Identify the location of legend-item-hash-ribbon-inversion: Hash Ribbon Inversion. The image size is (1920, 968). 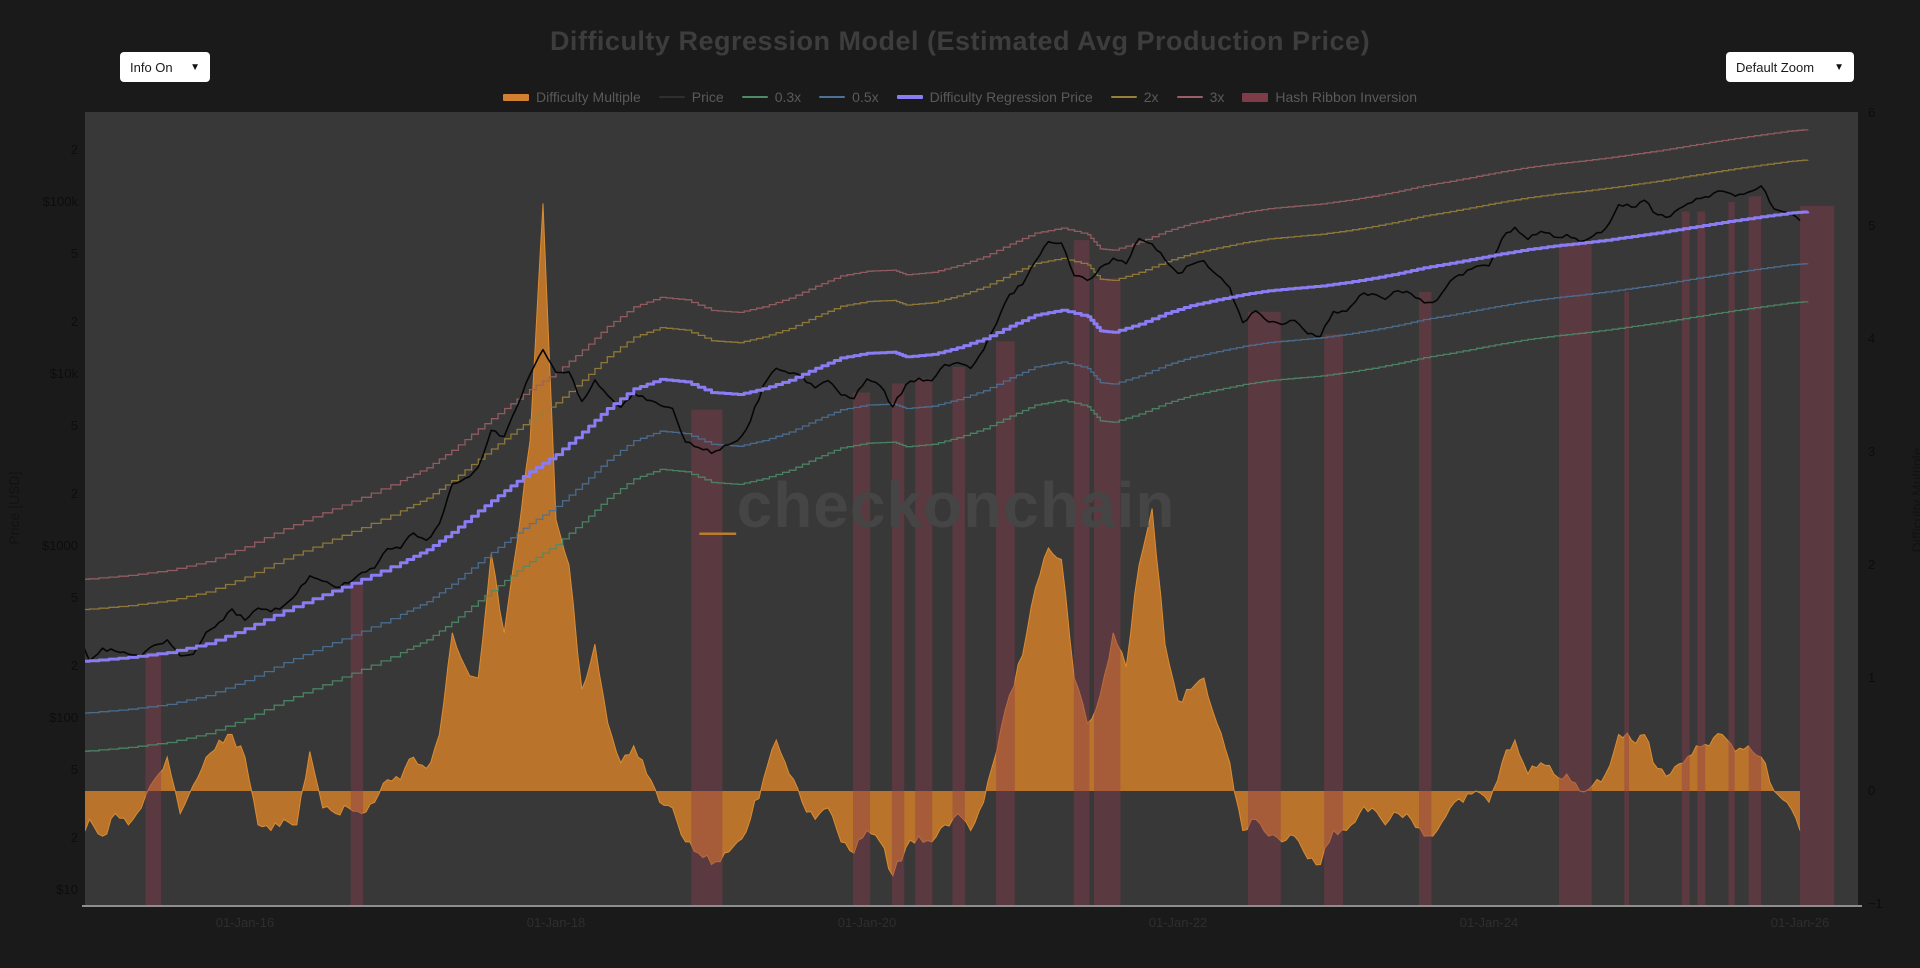
(1329, 97).